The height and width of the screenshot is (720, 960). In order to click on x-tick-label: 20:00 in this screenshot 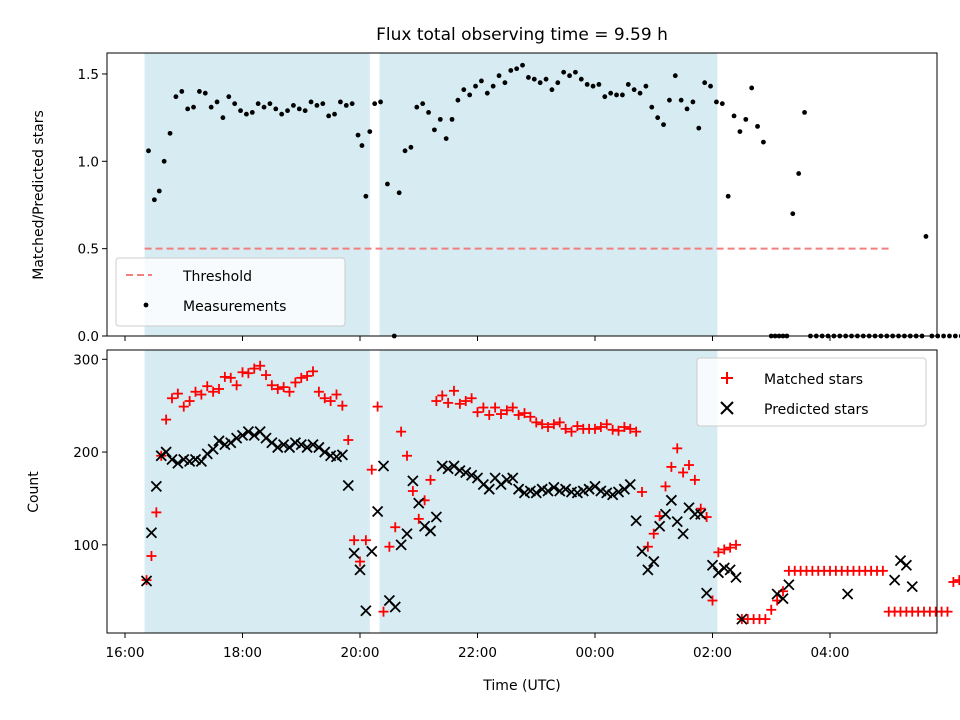, I will do `click(360, 653)`.